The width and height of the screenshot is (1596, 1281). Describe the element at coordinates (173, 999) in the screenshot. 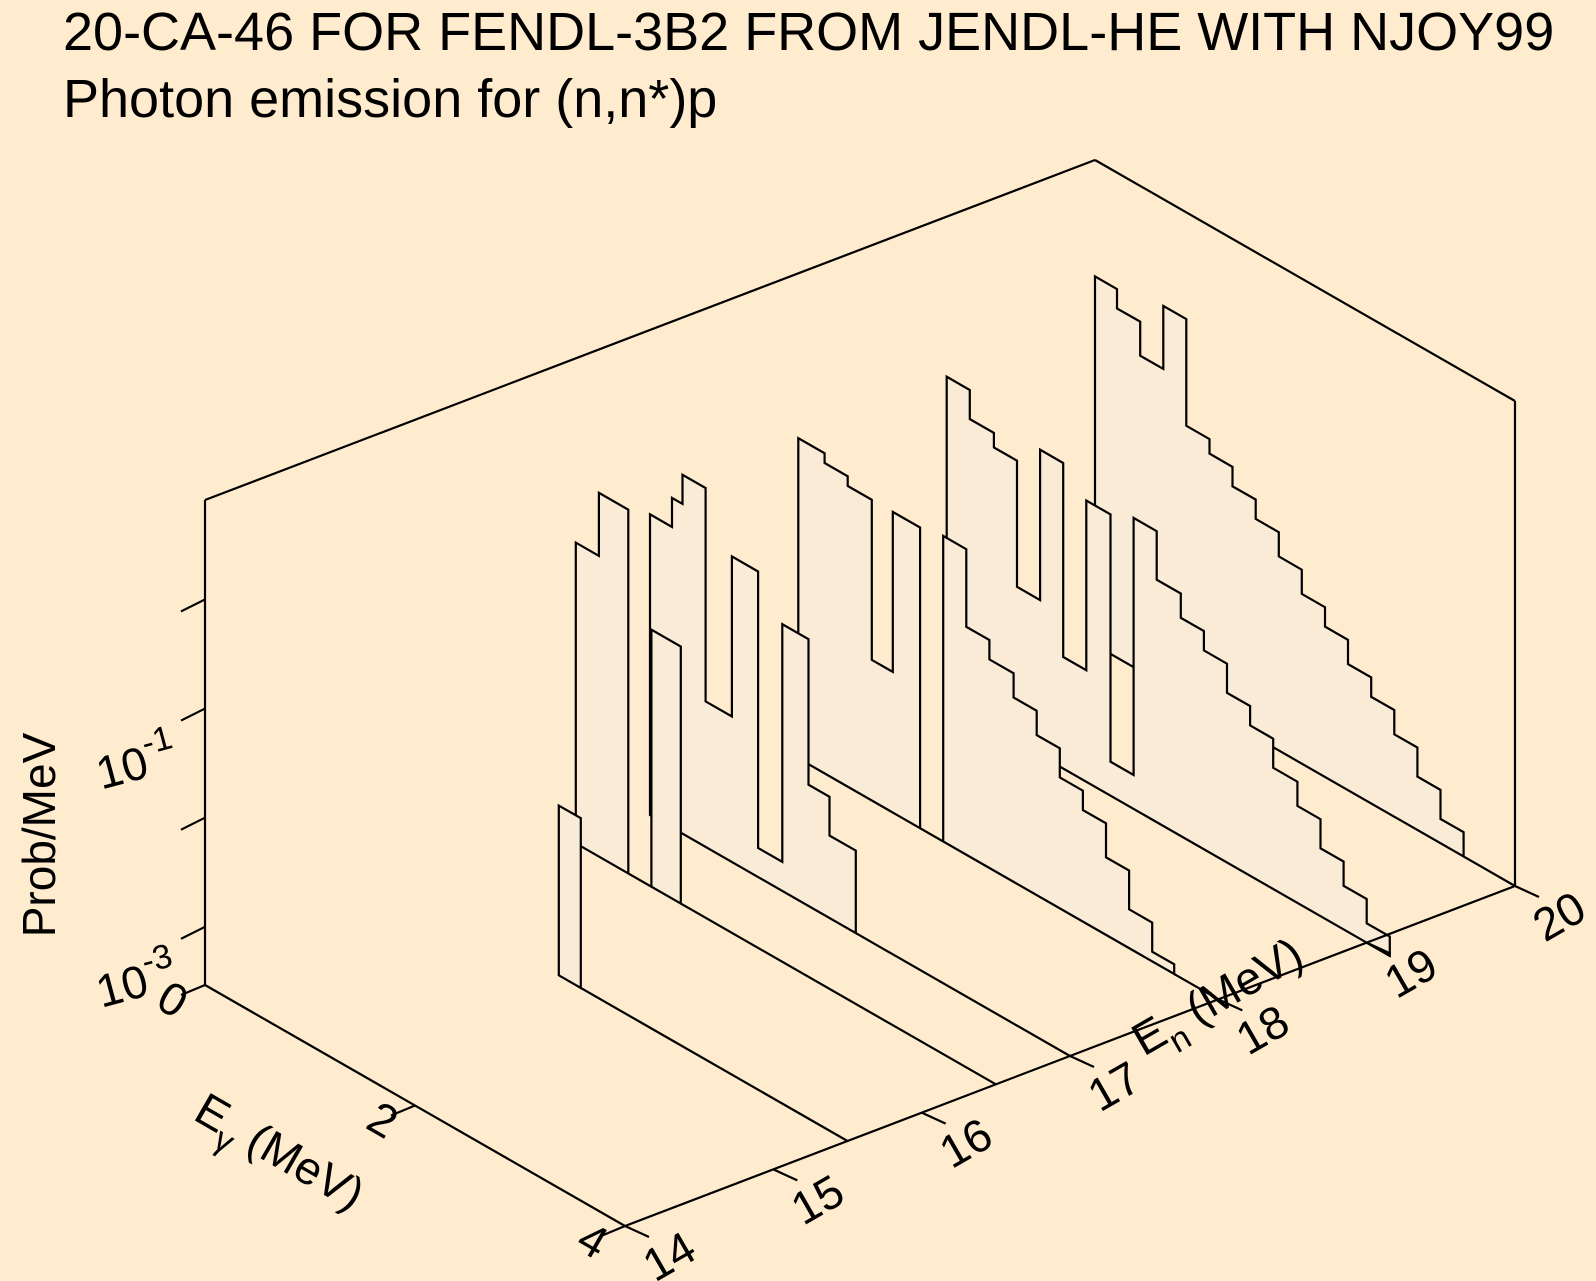

I see `x-tick-label: 0` at that location.